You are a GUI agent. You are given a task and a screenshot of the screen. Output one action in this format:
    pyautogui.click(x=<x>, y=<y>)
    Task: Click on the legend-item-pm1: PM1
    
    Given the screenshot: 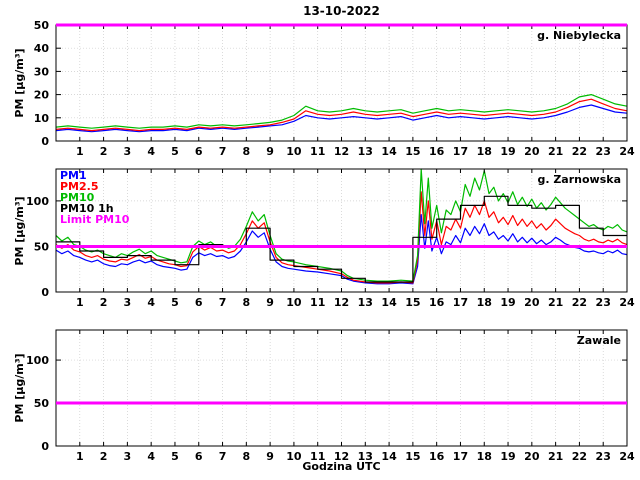 What is the action you would take?
    pyautogui.click(x=73, y=175)
    